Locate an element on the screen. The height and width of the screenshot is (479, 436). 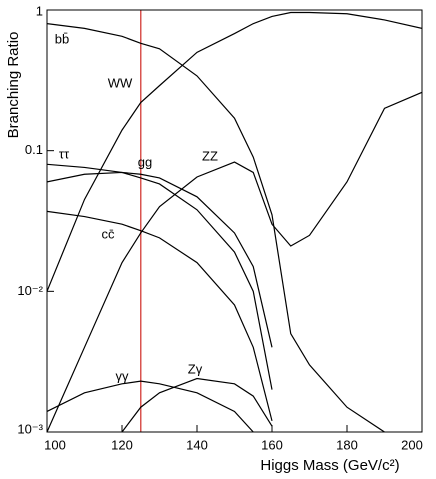
x-tick-label: 160 is located at coordinates (272, 444).